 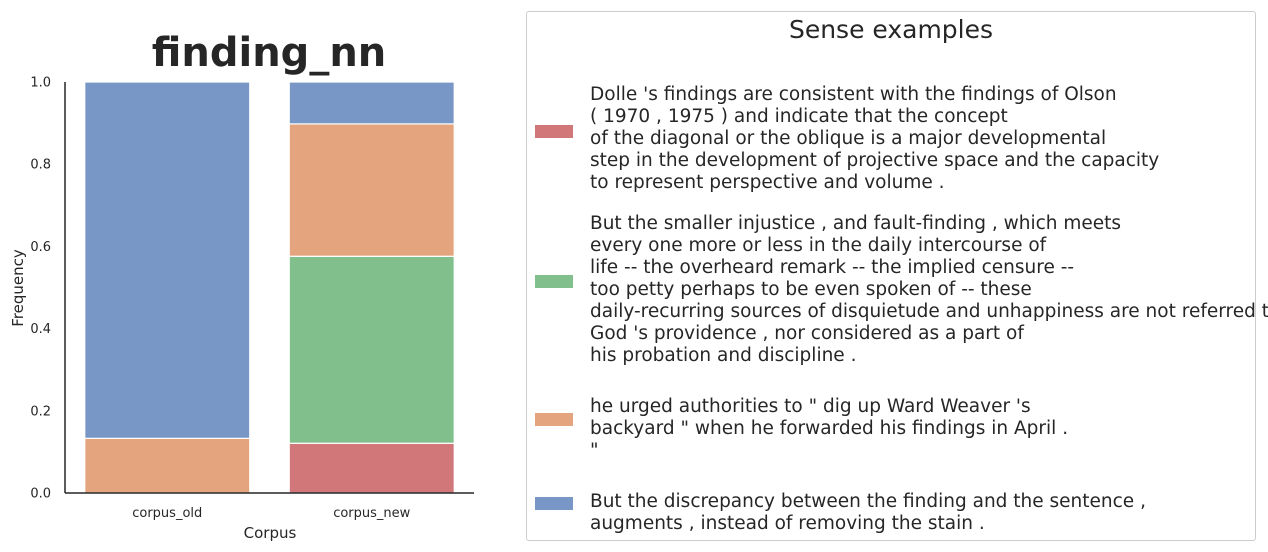 What do you see at coordinates (271, 513) in the screenshot?
I see `x-tick-labels: corpus_old corpus_new` at bounding box center [271, 513].